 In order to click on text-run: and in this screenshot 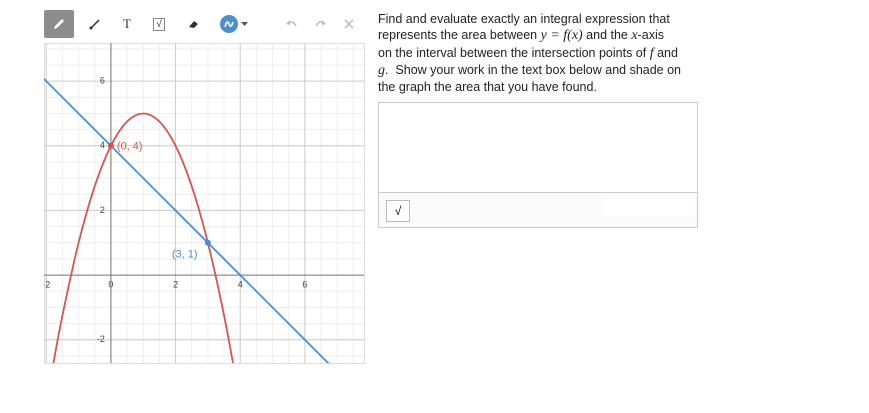, I will do `click(665, 52)`.